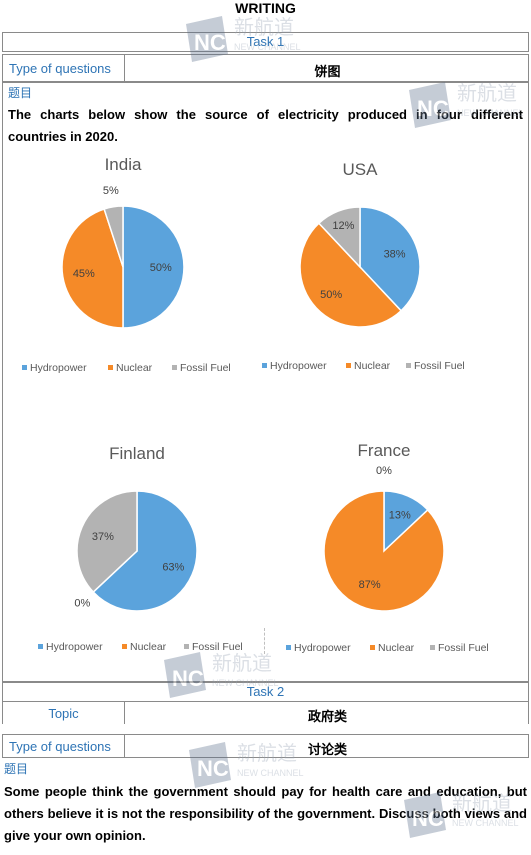 This screenshot has height=855, width=531. I want to click on data-label: 45%, so click(84, 274).